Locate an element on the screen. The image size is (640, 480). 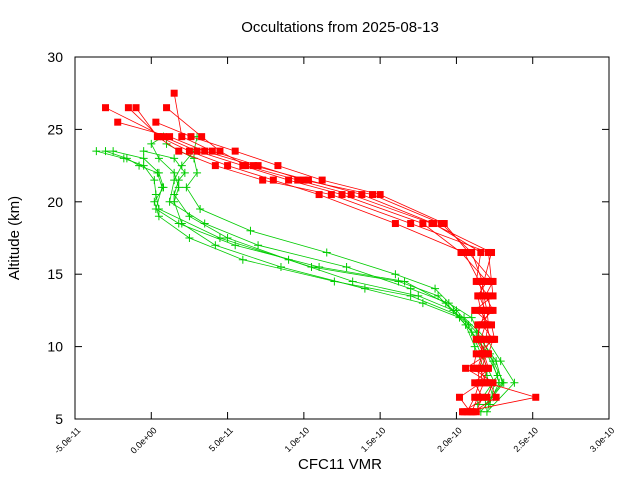
x-tick-label: 2.5e-10 is located at coordinates (525, 439).